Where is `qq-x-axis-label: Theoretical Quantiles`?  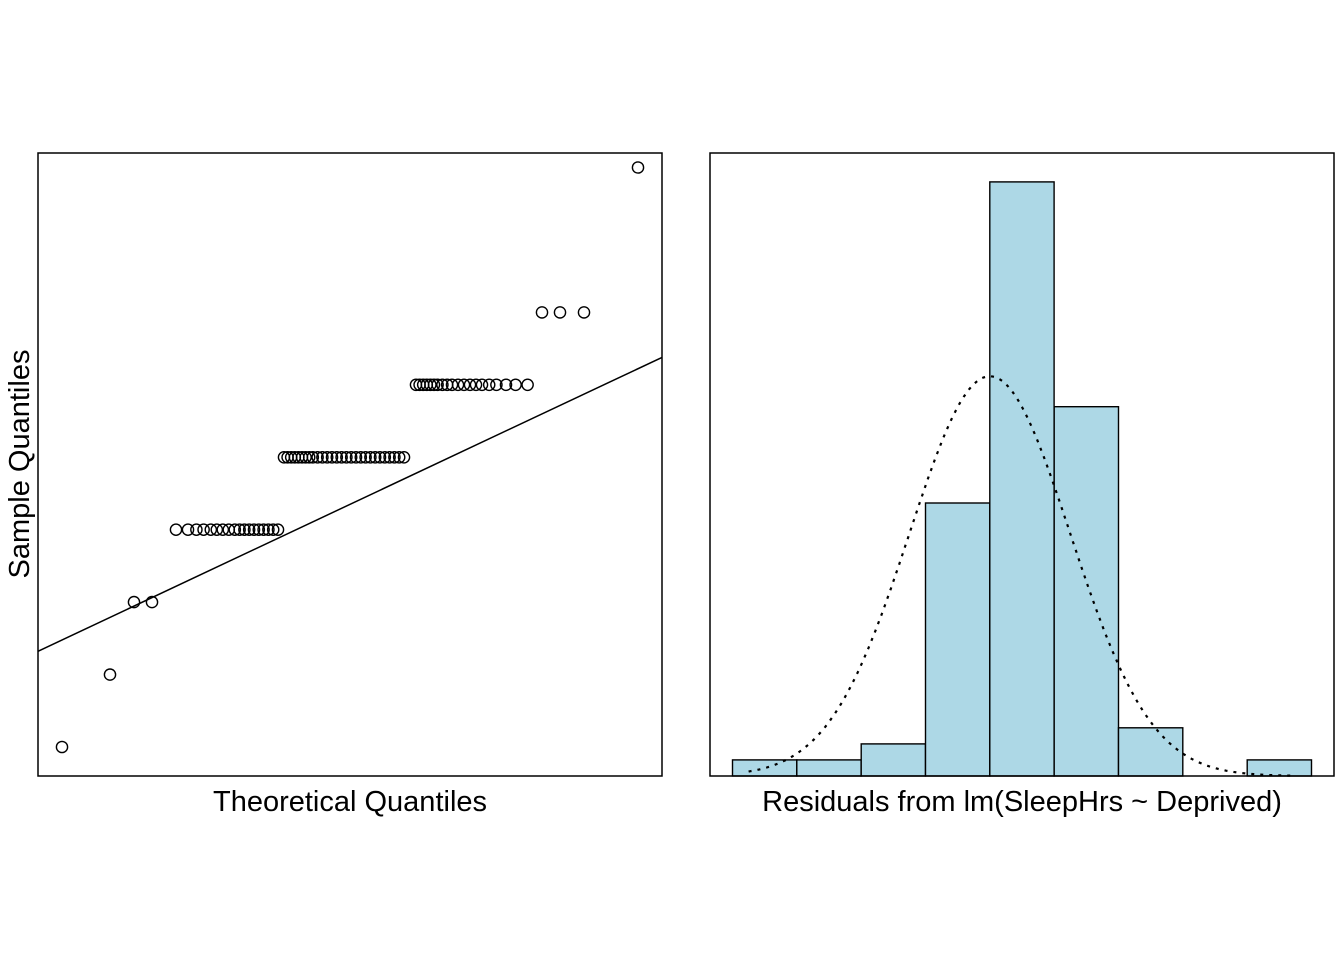
qq-x-axis-label: Theoretical Quantiles is located at coordinates (350, 802).